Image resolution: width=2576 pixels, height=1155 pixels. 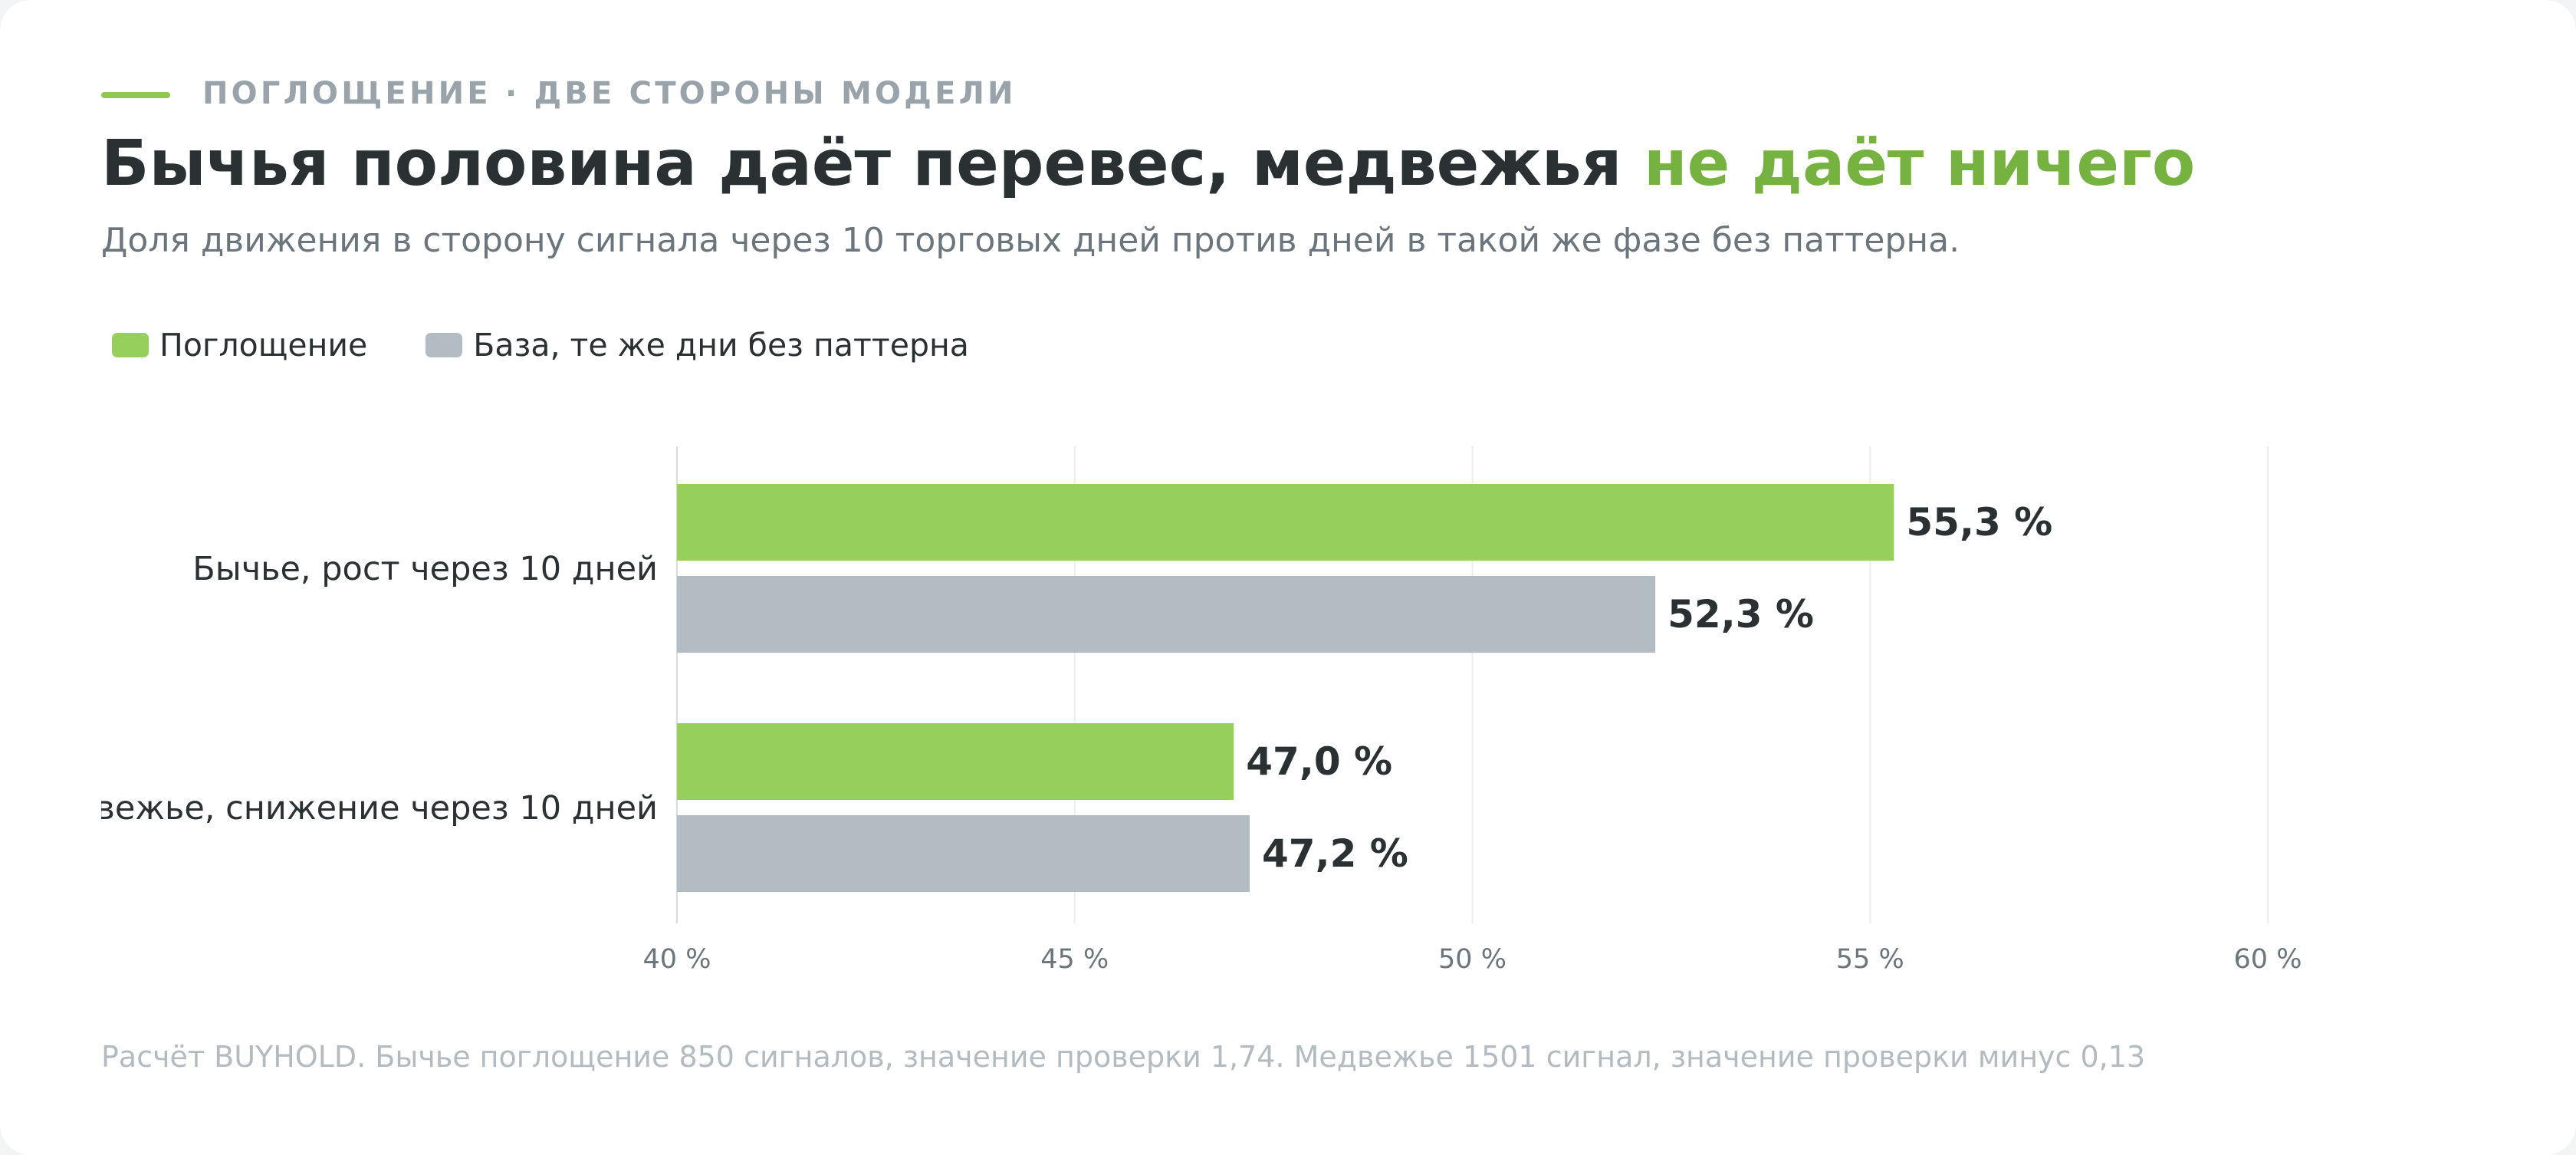 What do you see at coordinates (721, 345) in the screenshot?
I see `legend-label-base: База, те же дни без паттерна` at bounding box center [721, 345].